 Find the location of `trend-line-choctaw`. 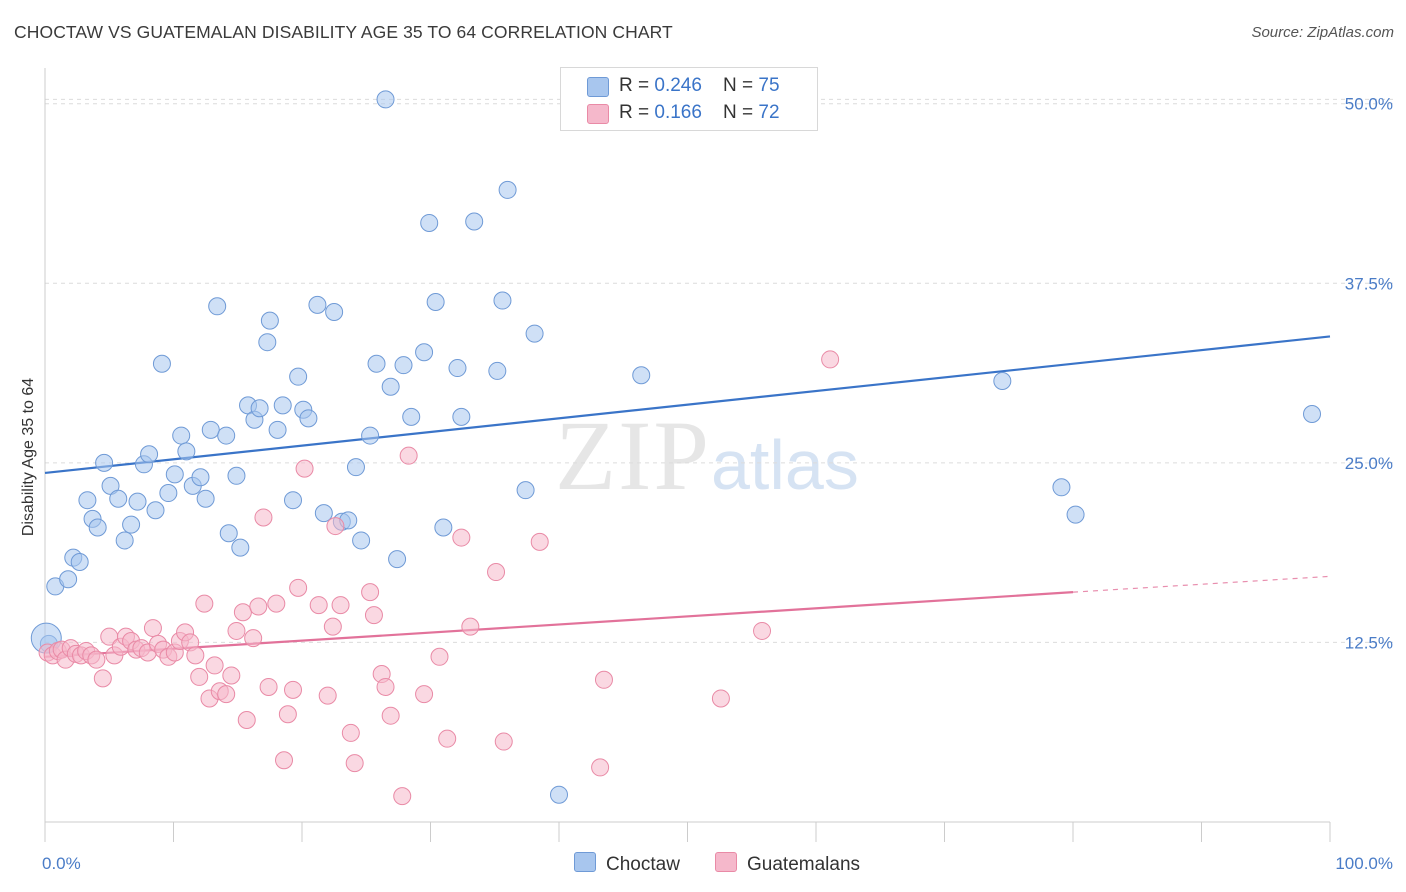

trend-line-choctaw is located at coordinates (687, 405).